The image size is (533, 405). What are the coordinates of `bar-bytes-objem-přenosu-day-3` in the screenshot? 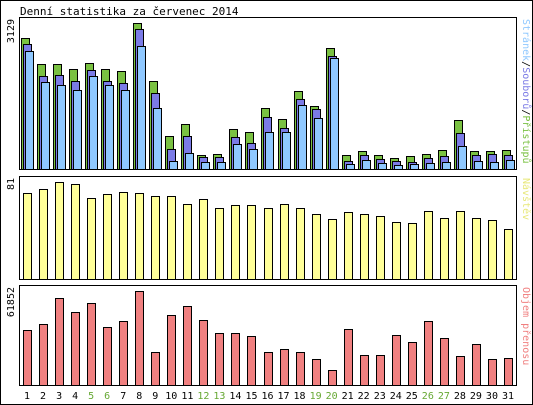 It's located at (59, 342).